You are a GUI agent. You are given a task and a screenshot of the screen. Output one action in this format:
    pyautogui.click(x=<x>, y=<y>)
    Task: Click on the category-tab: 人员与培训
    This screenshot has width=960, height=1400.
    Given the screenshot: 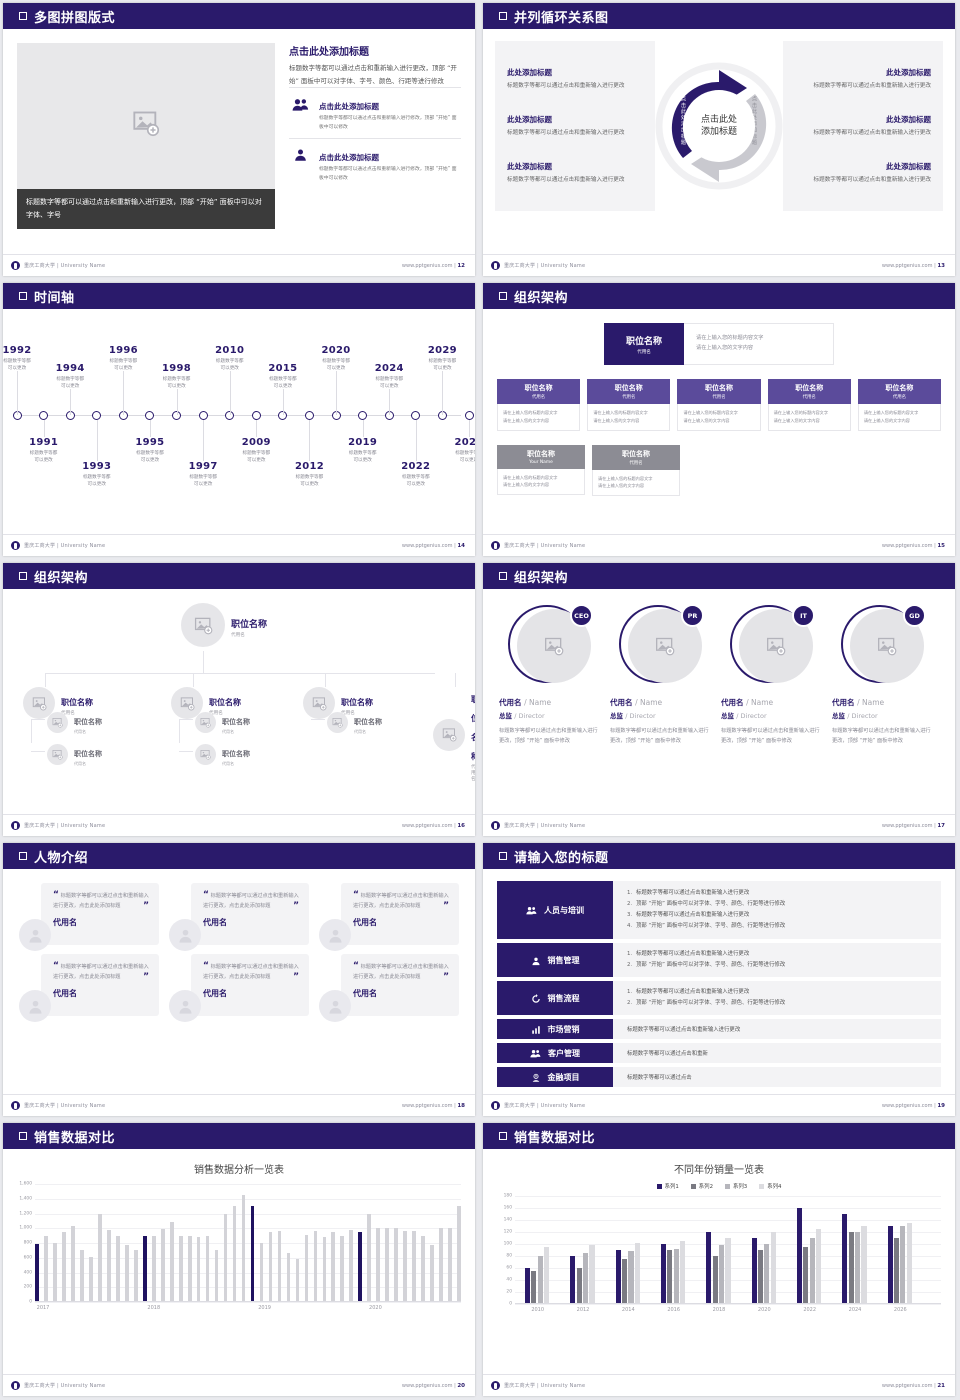 What is the action you would take?
    pyautogui.click(x=555, y=910)
    